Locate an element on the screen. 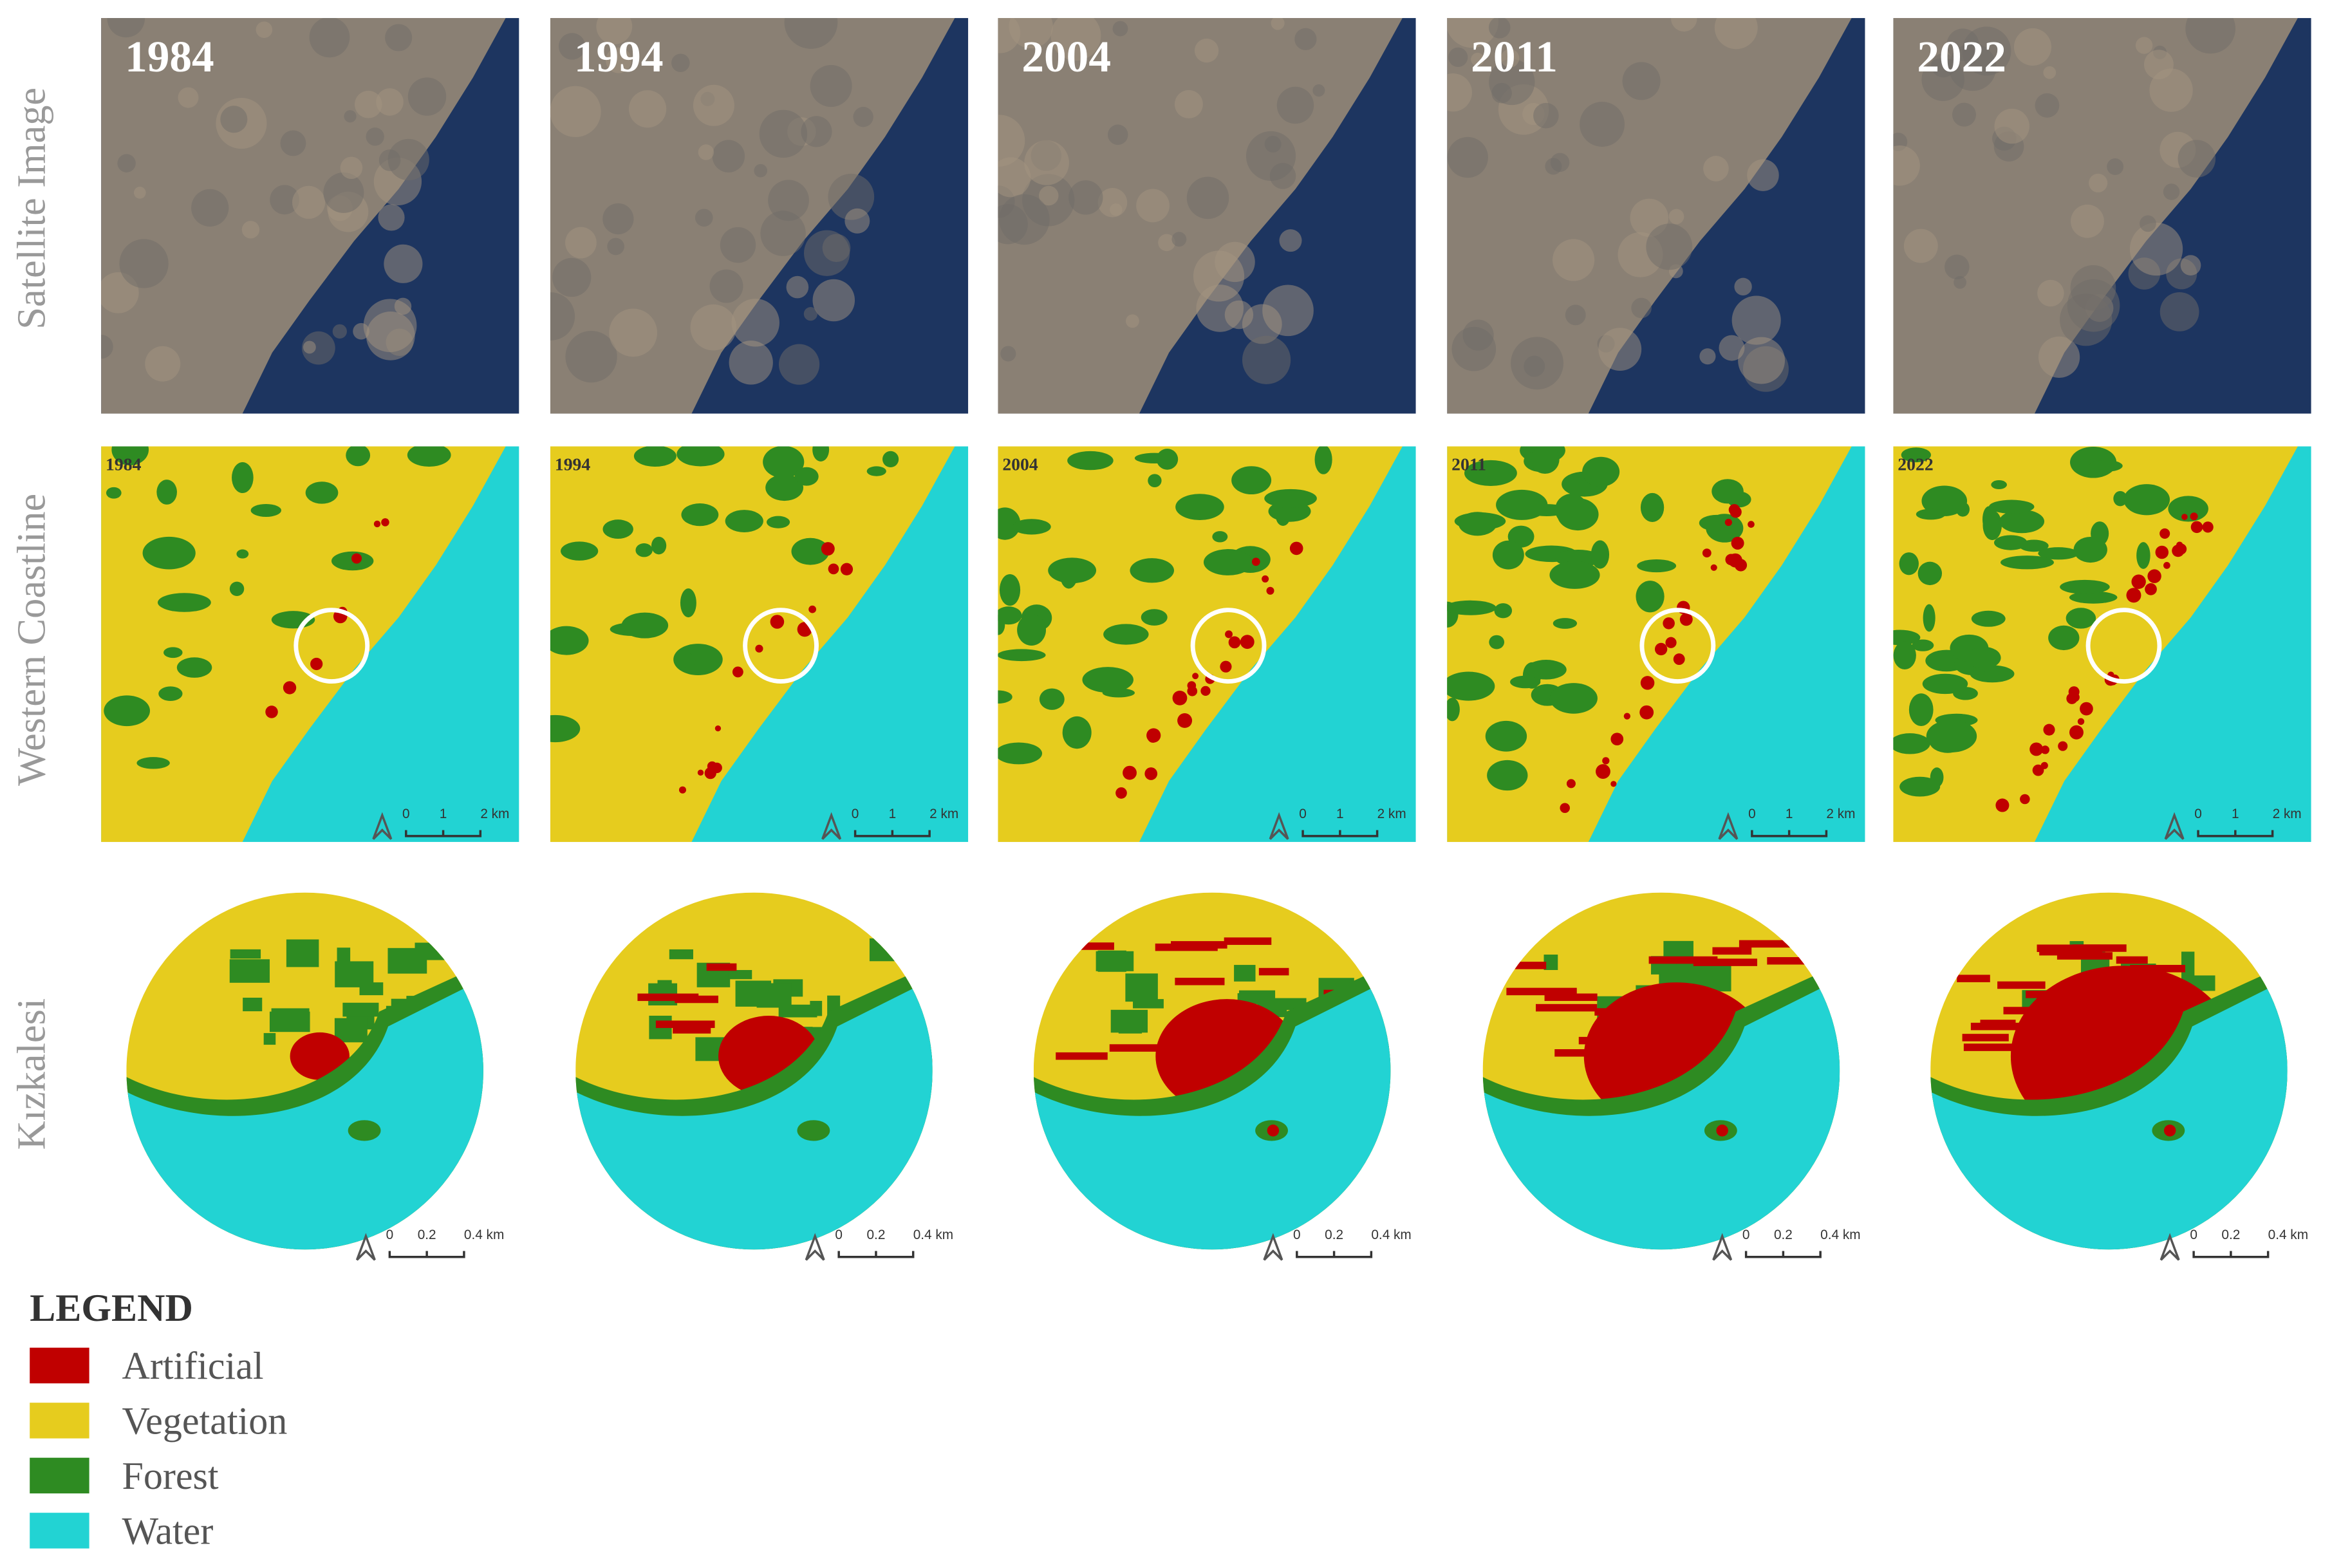  island is located at coordinates (814, 1130).